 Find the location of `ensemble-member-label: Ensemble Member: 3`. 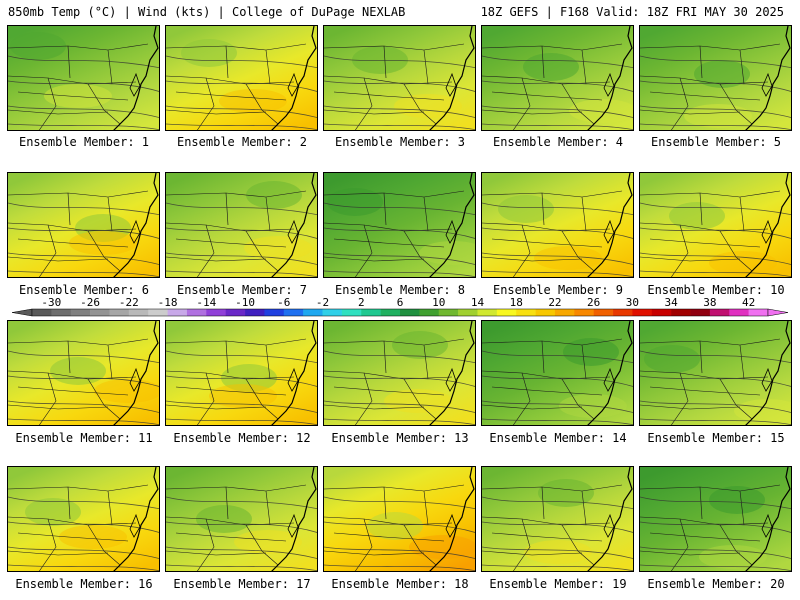

ensemble-member-label: Ensemble Member: 3 is located at coordinates (400, 142).